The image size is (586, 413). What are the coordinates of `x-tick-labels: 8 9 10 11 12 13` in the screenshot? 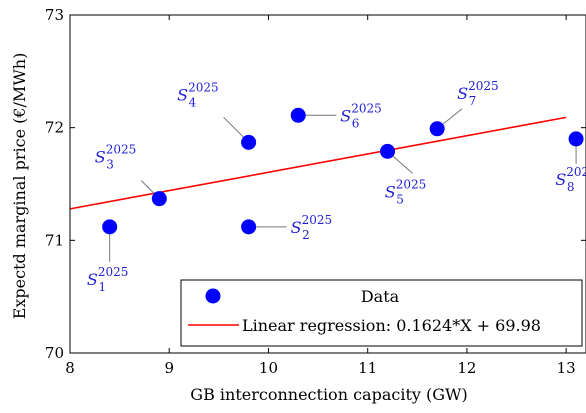 It's located at (320, 368).